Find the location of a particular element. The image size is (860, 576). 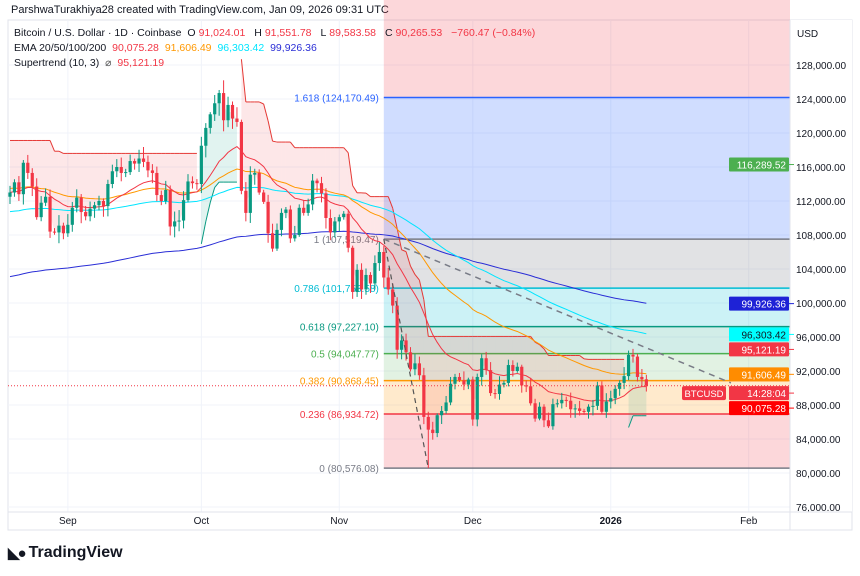

tradingview-logo: ◣● TradingView is located at coordinates (65, 553).